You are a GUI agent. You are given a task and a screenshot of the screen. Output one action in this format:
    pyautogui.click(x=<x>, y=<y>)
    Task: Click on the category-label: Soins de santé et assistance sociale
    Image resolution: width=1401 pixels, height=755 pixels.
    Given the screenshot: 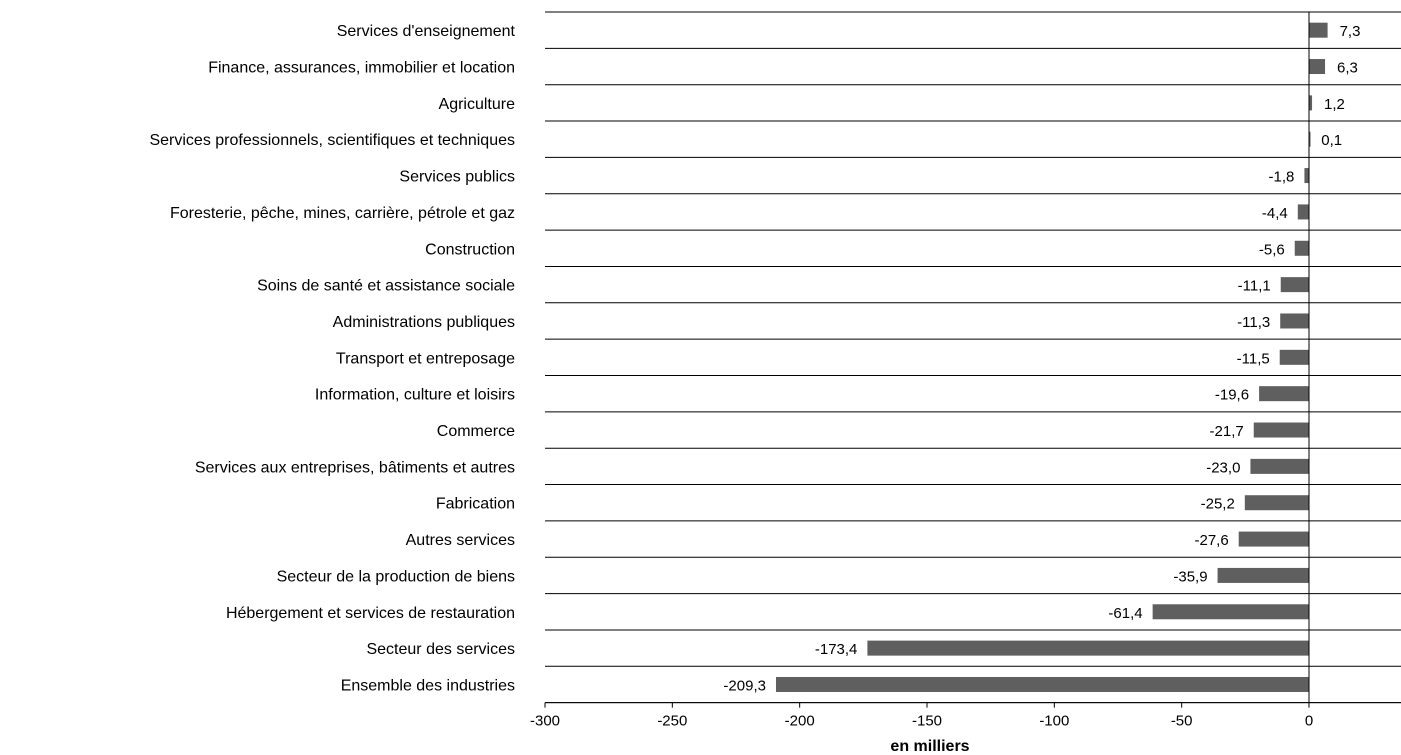 What is the action you would take?
    pyautogui.click(x=386, y=286)
    